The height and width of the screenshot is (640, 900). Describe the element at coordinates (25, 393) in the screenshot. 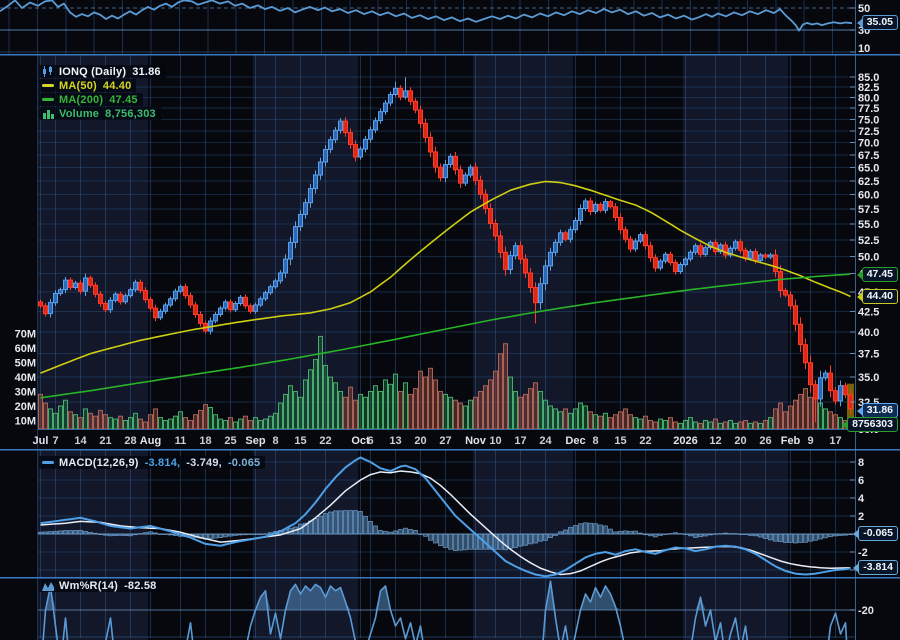

I see `svg-text: 30M` at that location.